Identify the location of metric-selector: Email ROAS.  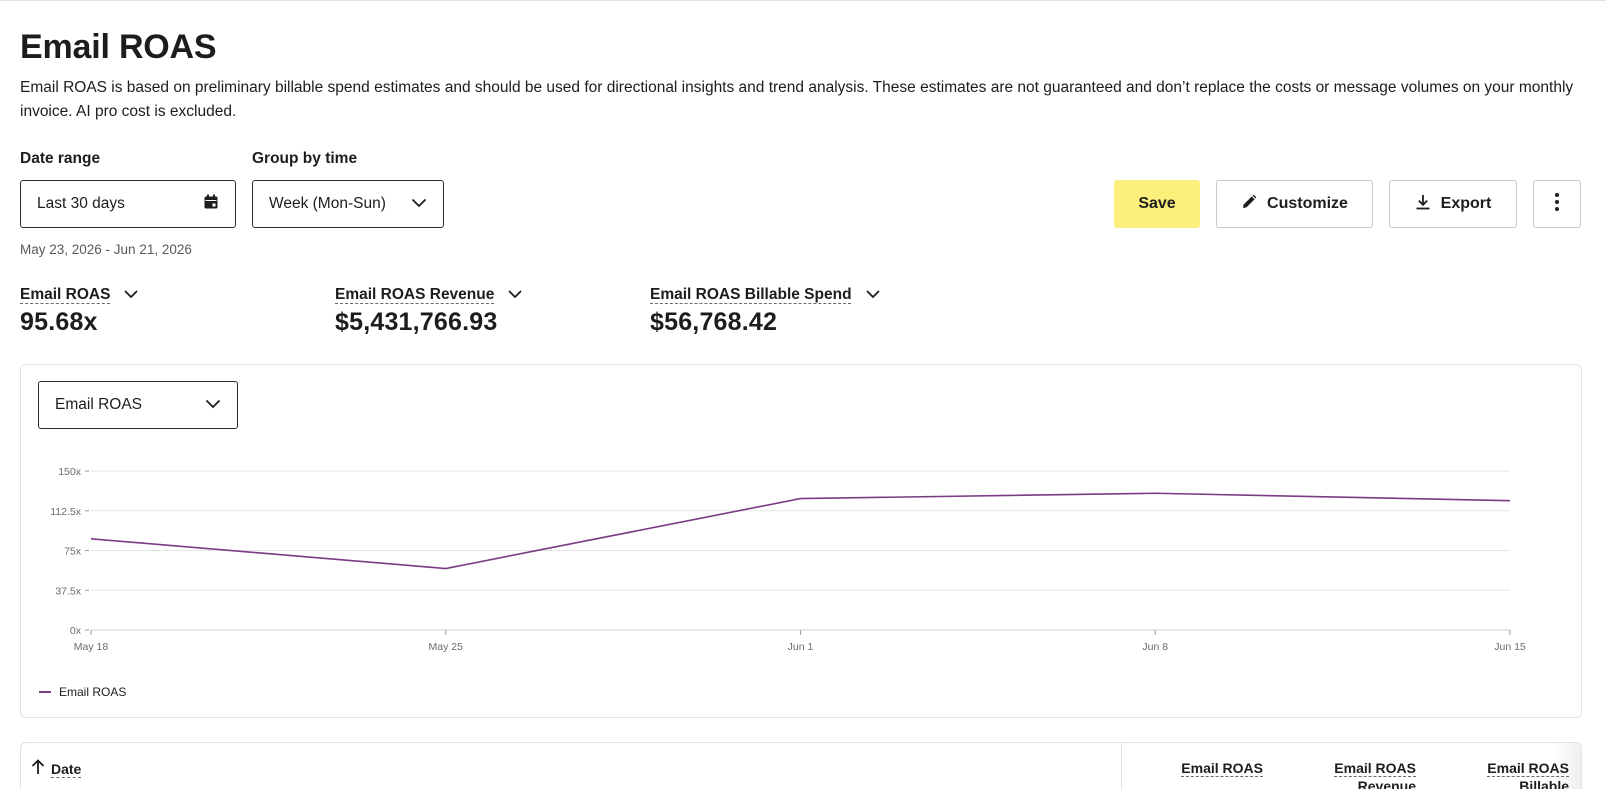
(79, 295).